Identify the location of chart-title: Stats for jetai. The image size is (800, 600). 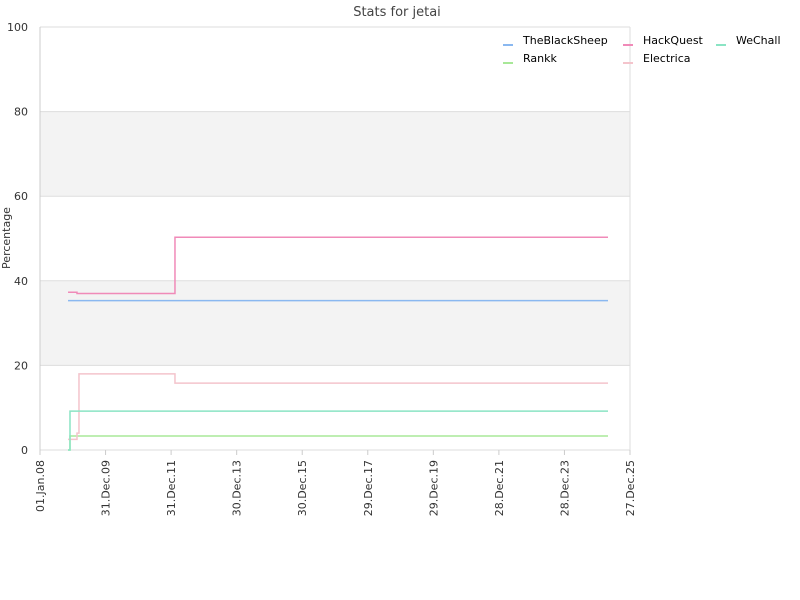
(397, 12).